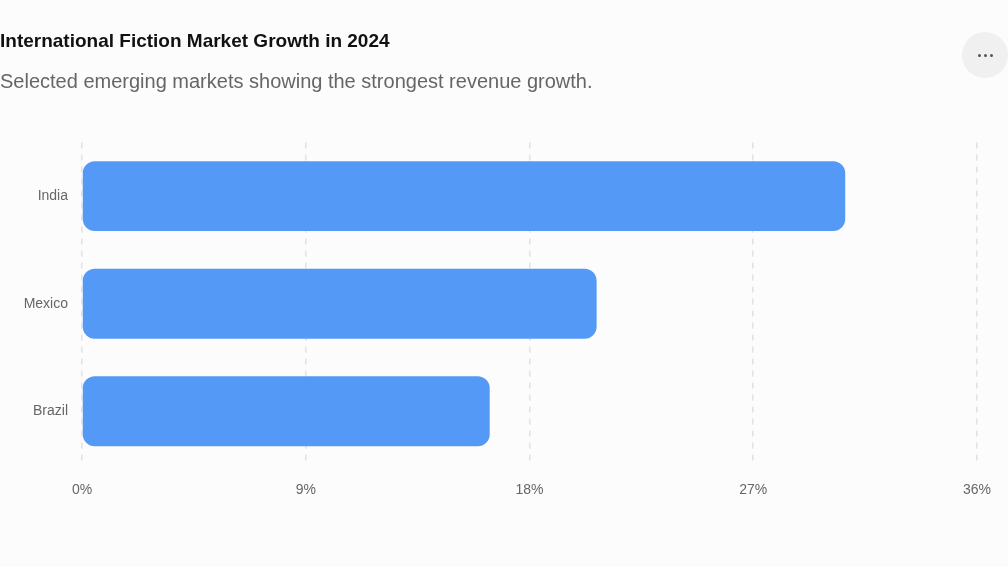 This screenshot has width=1008, height=567. Describe the element at coordinates (82, 489) in the screenshot. I see `x-tick-label: 0%` at that location.